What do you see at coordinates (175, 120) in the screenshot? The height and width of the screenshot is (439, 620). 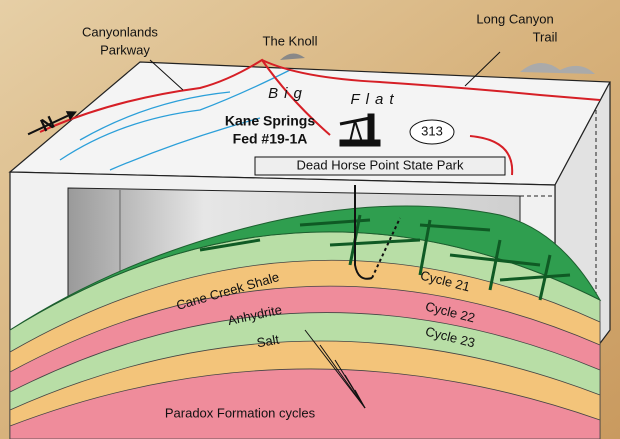 I see `streams` at bounding box center [175, 120].